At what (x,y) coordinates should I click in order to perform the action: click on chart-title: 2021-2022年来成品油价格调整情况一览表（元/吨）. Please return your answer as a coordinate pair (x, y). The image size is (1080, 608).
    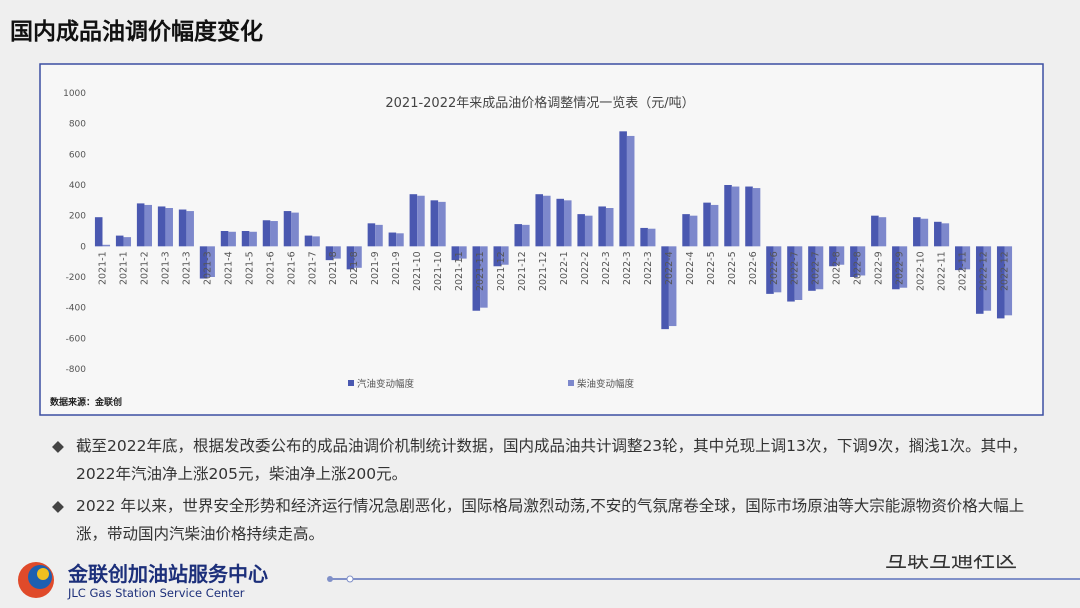
    Looking at the image, I should click on (539, 103).